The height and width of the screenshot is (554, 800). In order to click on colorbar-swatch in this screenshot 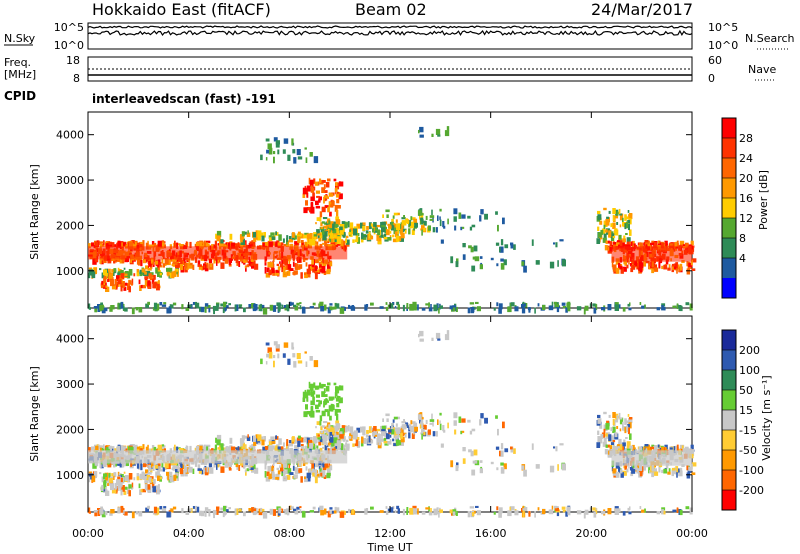, I will do `click(729, 400)`.